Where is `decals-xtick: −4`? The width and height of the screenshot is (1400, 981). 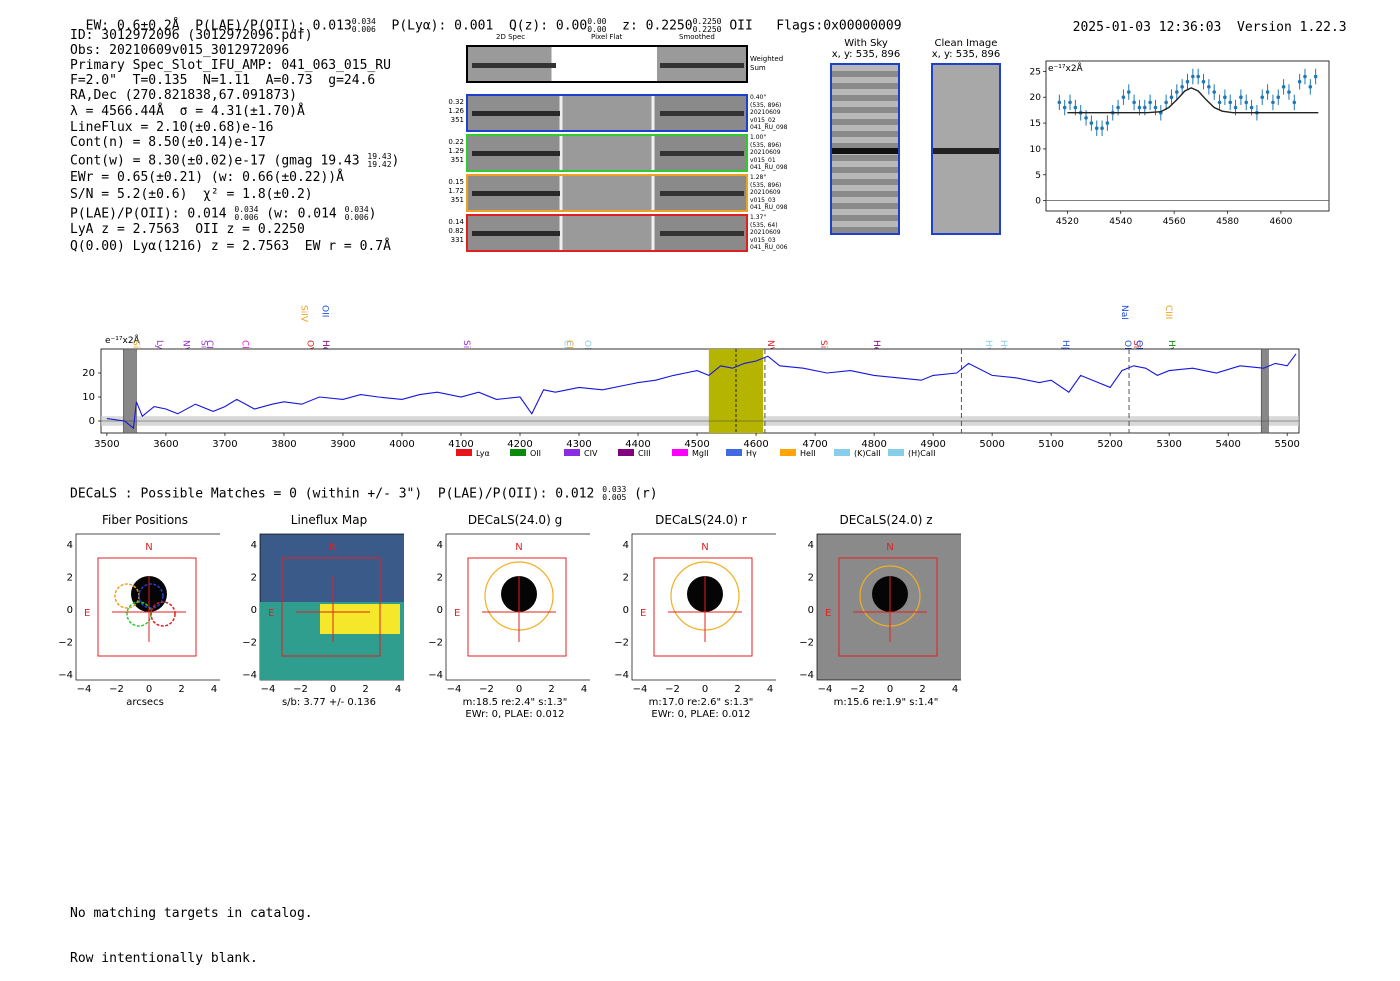 decals-xtick: −4 is located at coordinates (454, 689).